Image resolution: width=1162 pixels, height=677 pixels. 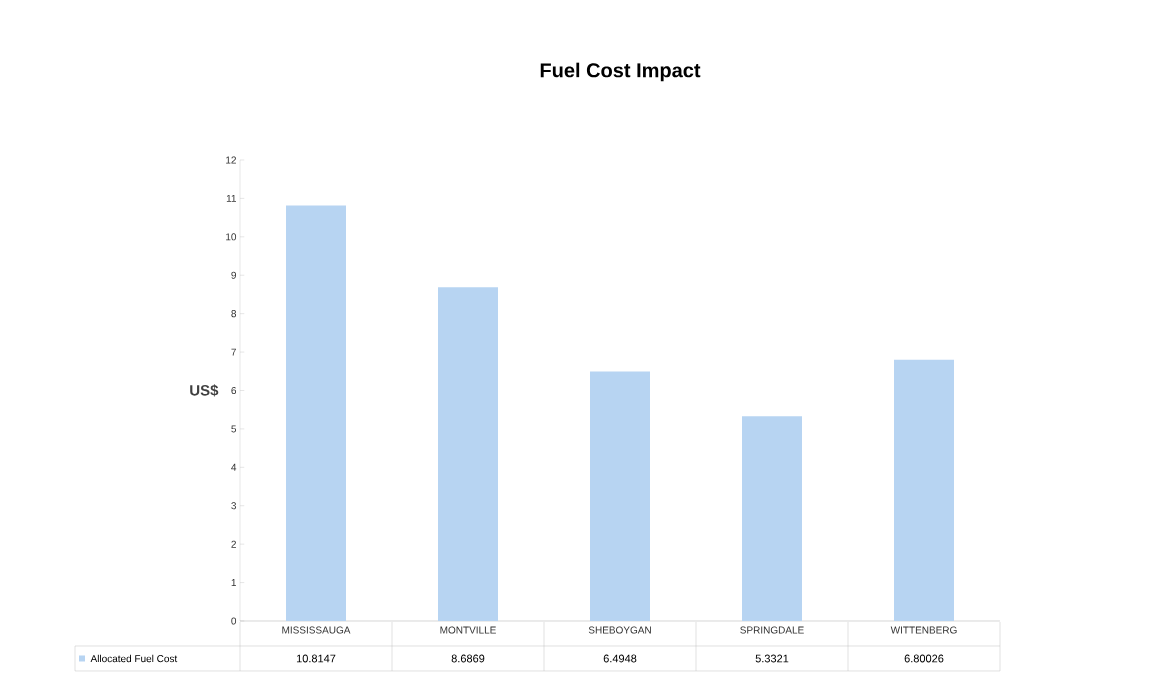 I want to click on x-tick-label: MISSISSAUGA, so click(x=316, y=630).